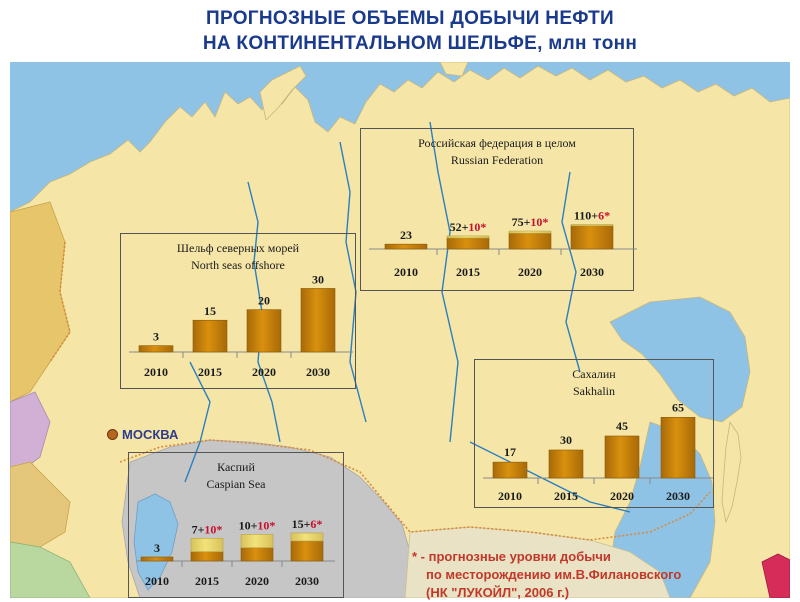 The height and width of the screenshot is (602, 800). I want to click on data-label-caspian-2015: 7+10*, so click(207, 529).